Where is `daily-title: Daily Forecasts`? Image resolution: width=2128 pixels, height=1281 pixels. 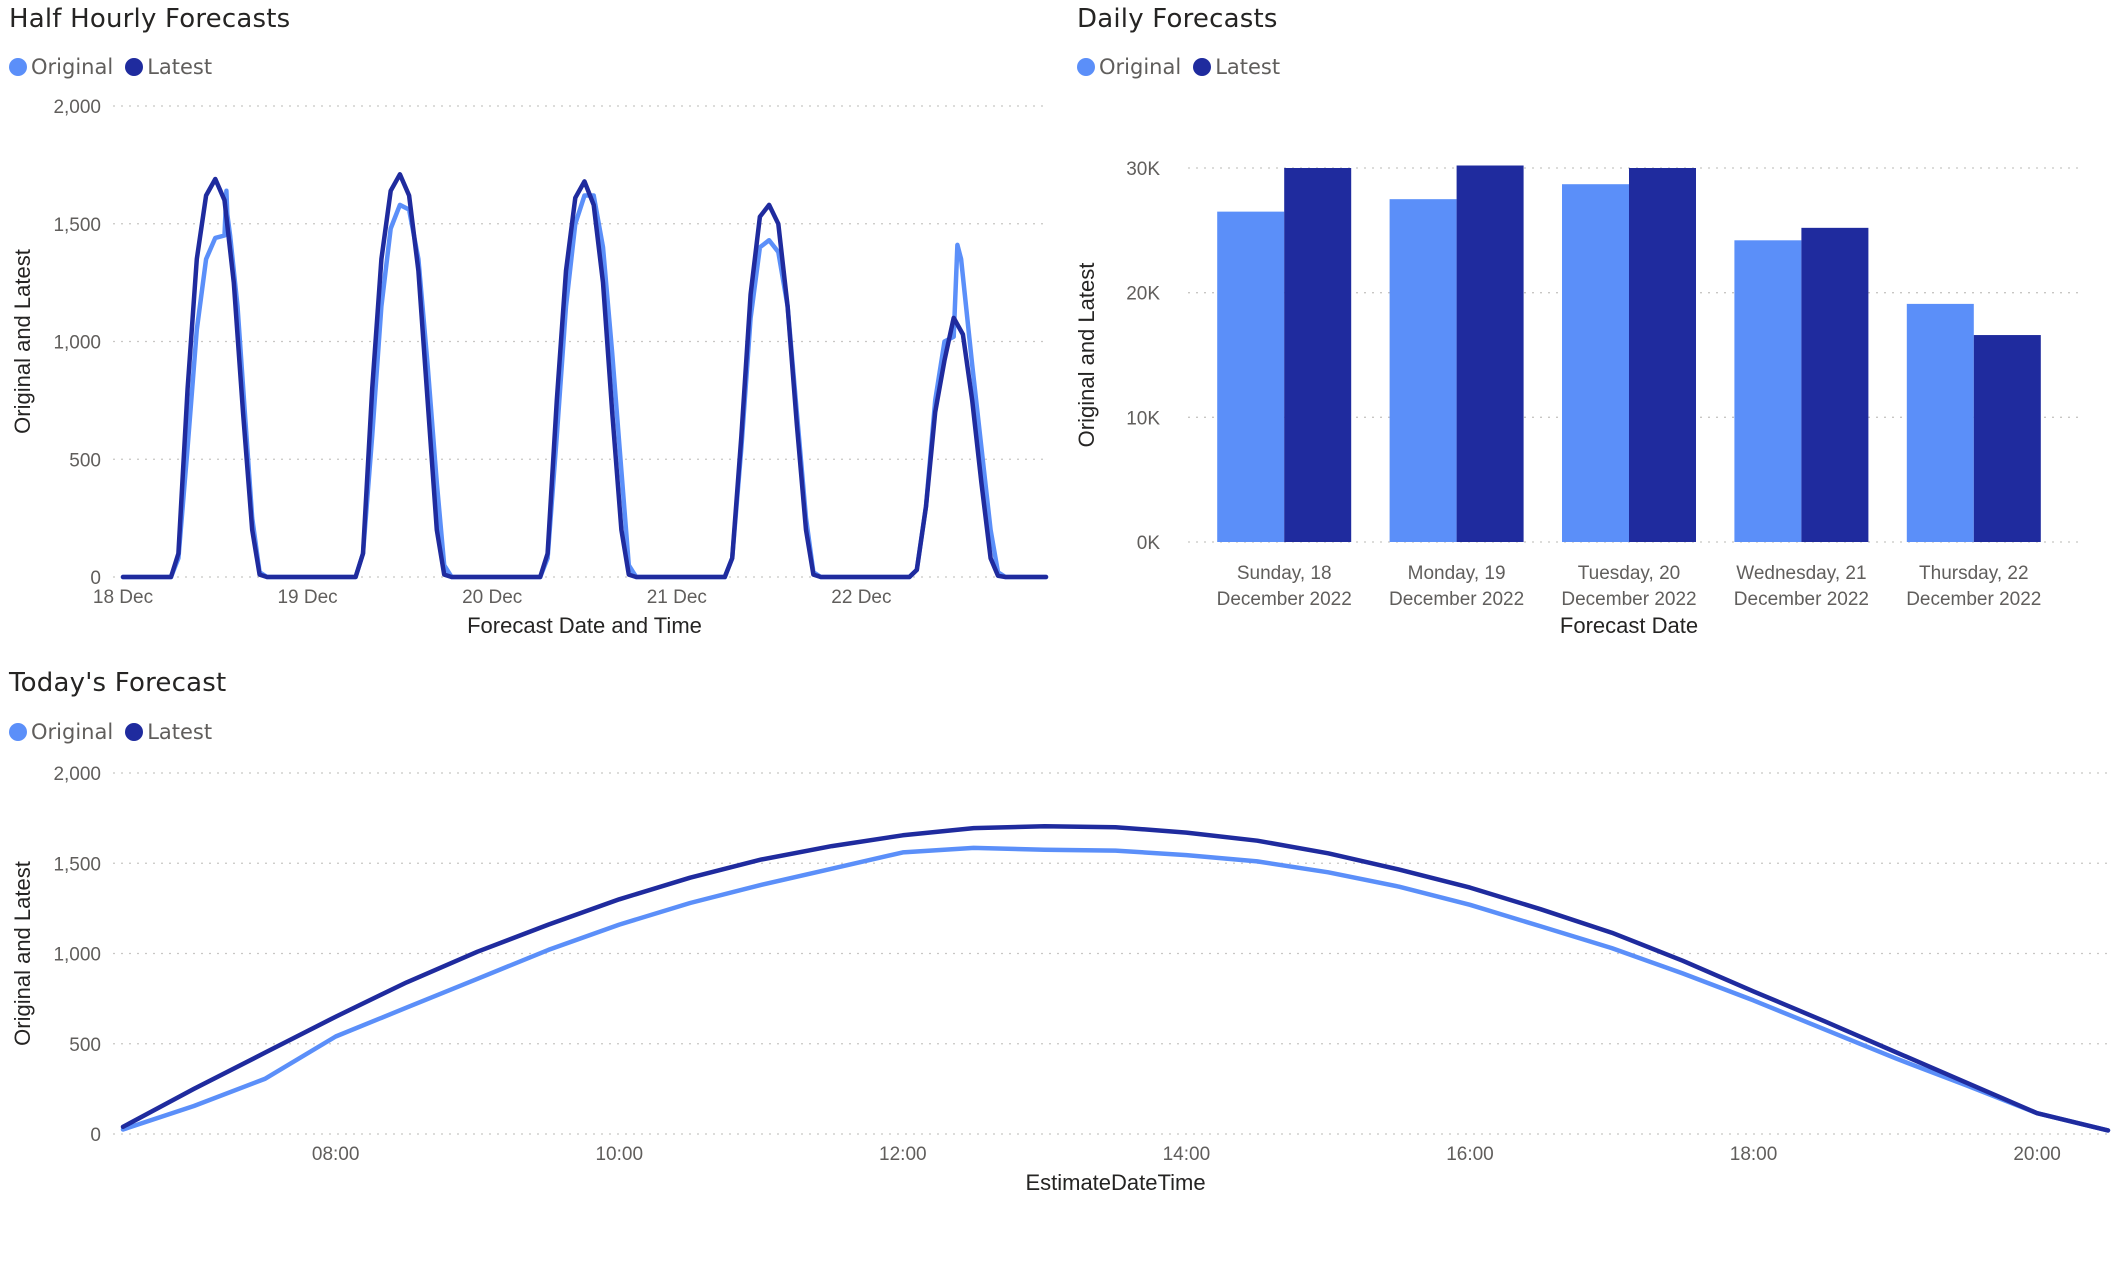
daily-title: Daily Forecasts is located at coordinates (1177, 19).